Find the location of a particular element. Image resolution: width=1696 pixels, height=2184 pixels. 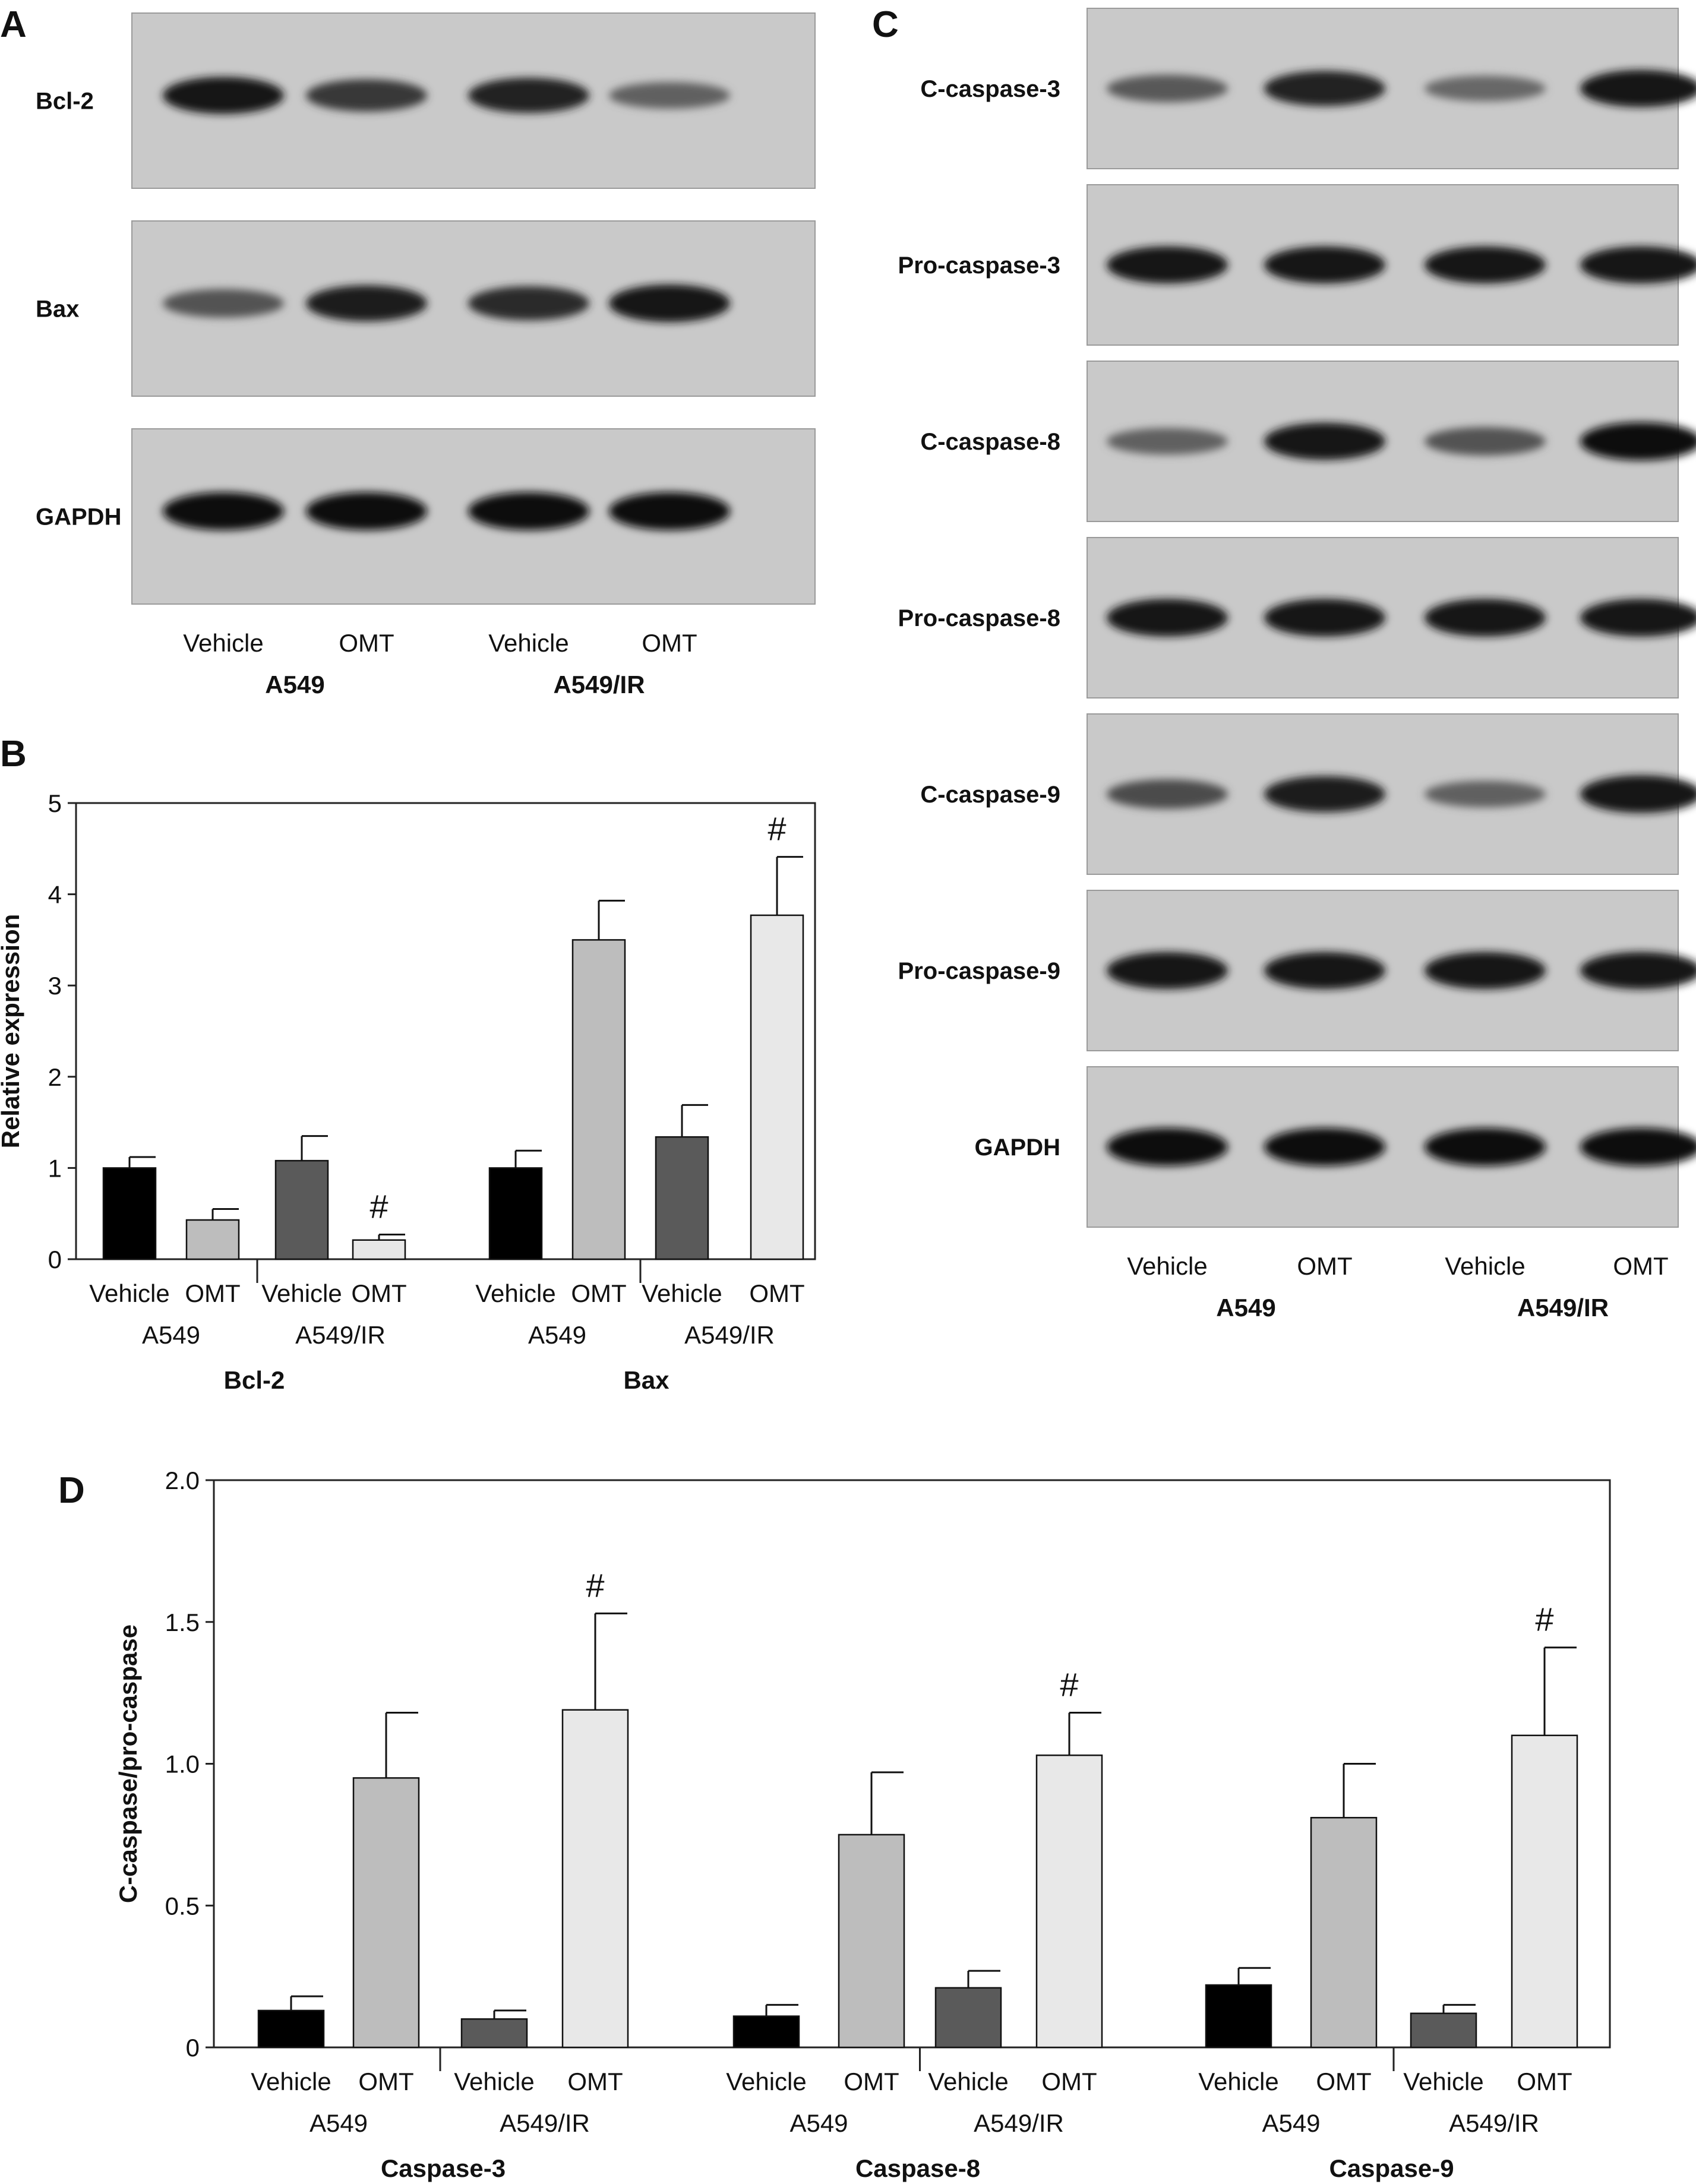

y-tick-label: 2 is located at coordinates (55, 1077).